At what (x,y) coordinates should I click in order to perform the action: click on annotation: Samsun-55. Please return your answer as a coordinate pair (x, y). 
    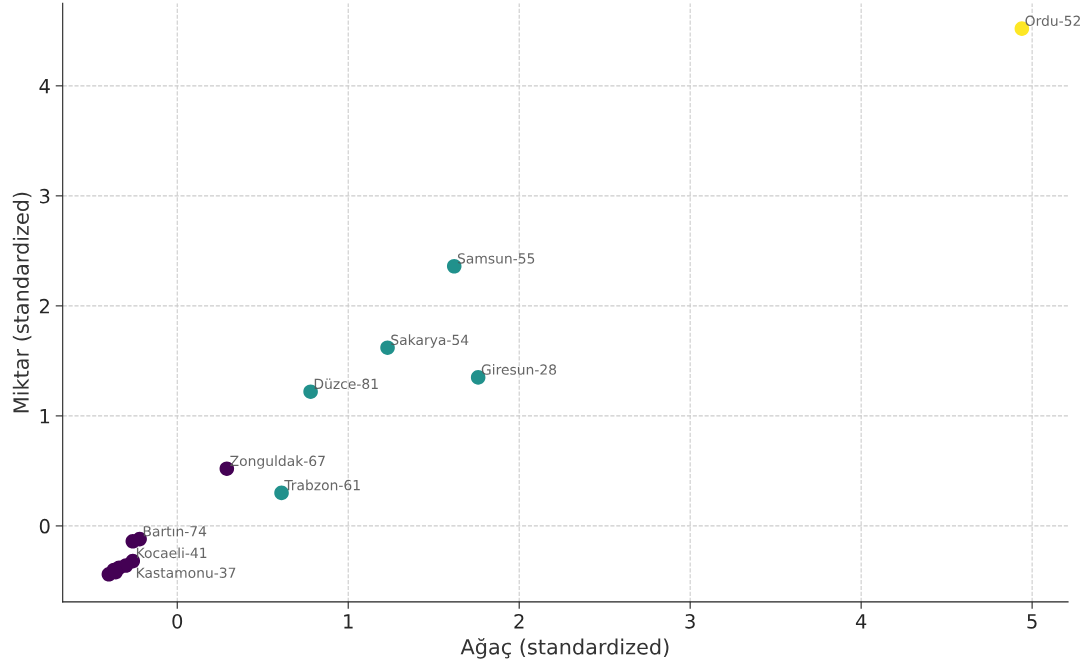
    Looking at the image, I should click on (496, 258).